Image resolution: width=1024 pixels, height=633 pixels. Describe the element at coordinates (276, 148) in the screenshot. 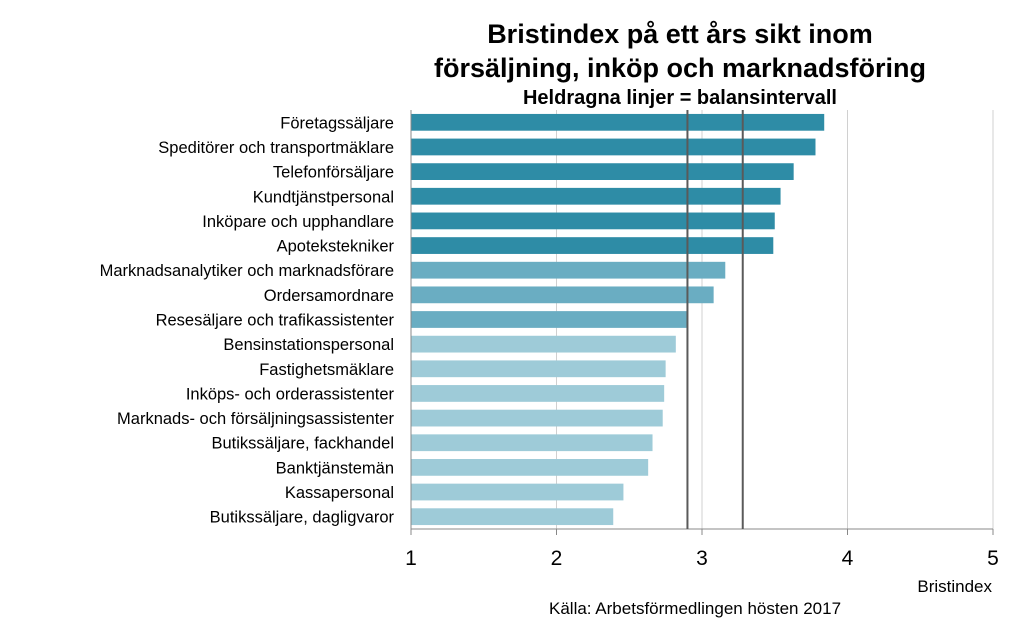

I see `category-label: Speditörer och transportmäklare` at that location.